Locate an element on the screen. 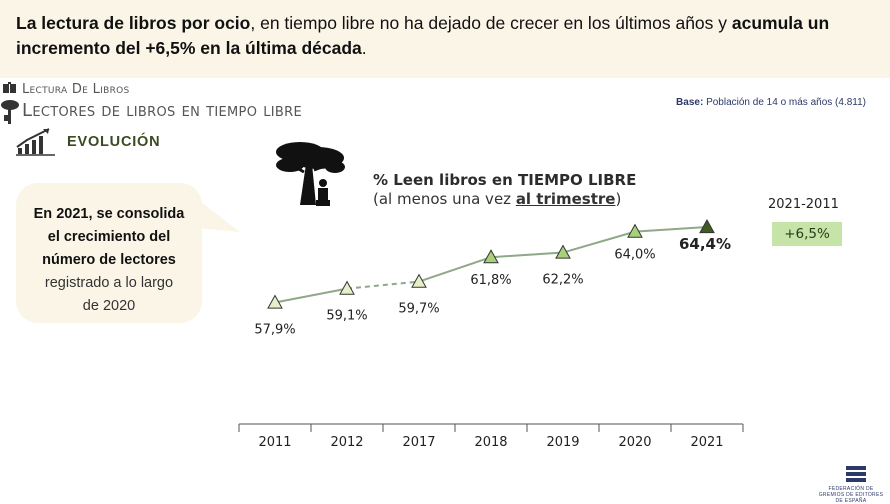  period-label: 2021-2011 is located at coordinates (803, 204).